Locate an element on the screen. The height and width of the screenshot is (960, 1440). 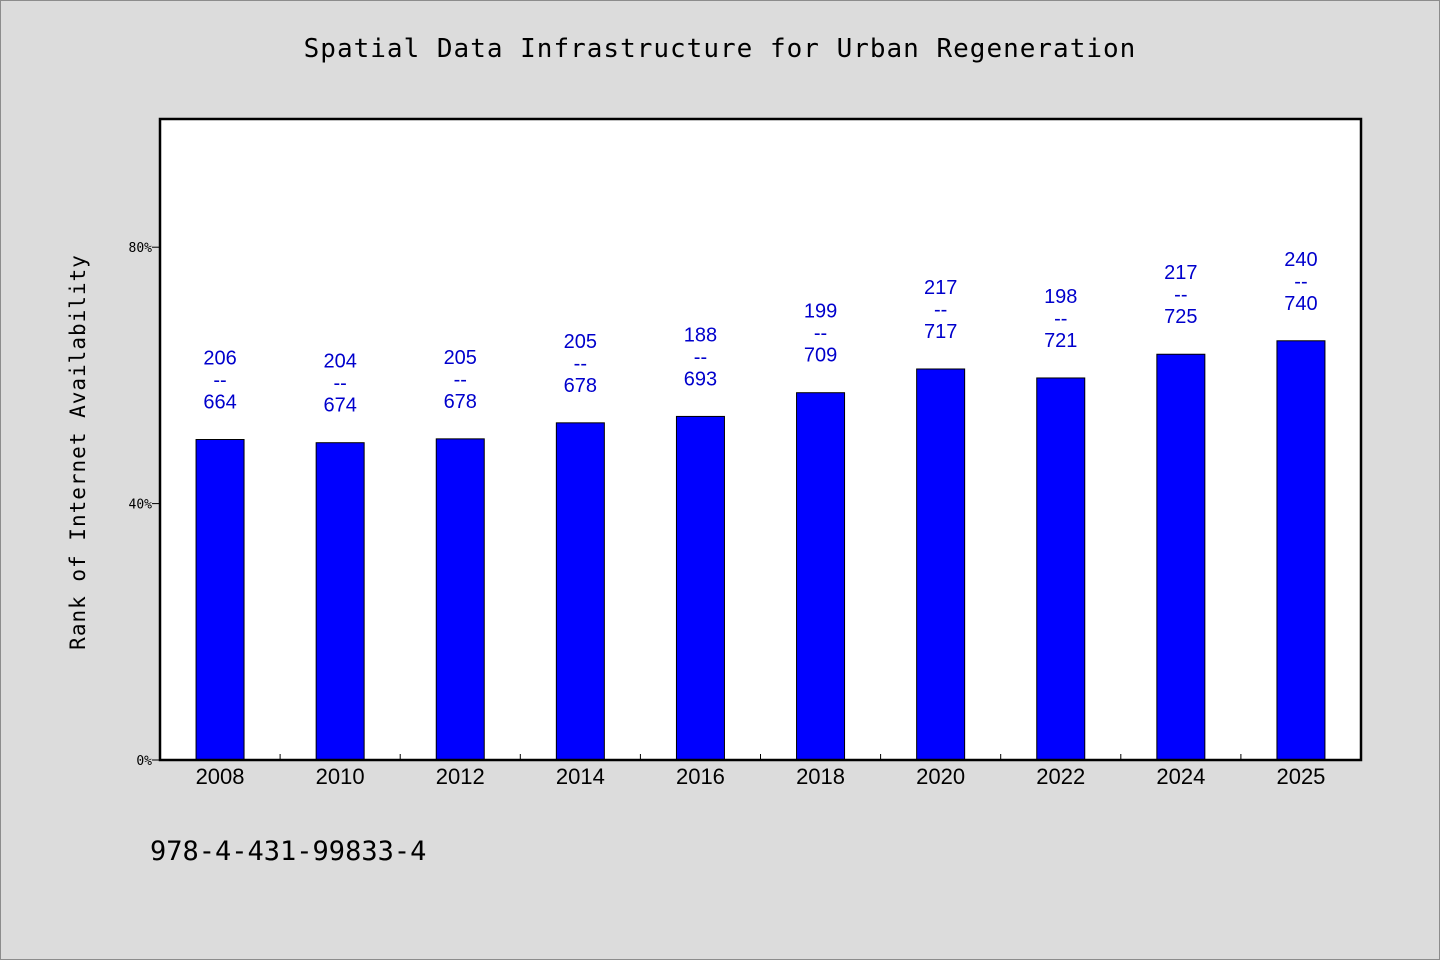
data-label-top: 206 is located at coordinates (219, 359).